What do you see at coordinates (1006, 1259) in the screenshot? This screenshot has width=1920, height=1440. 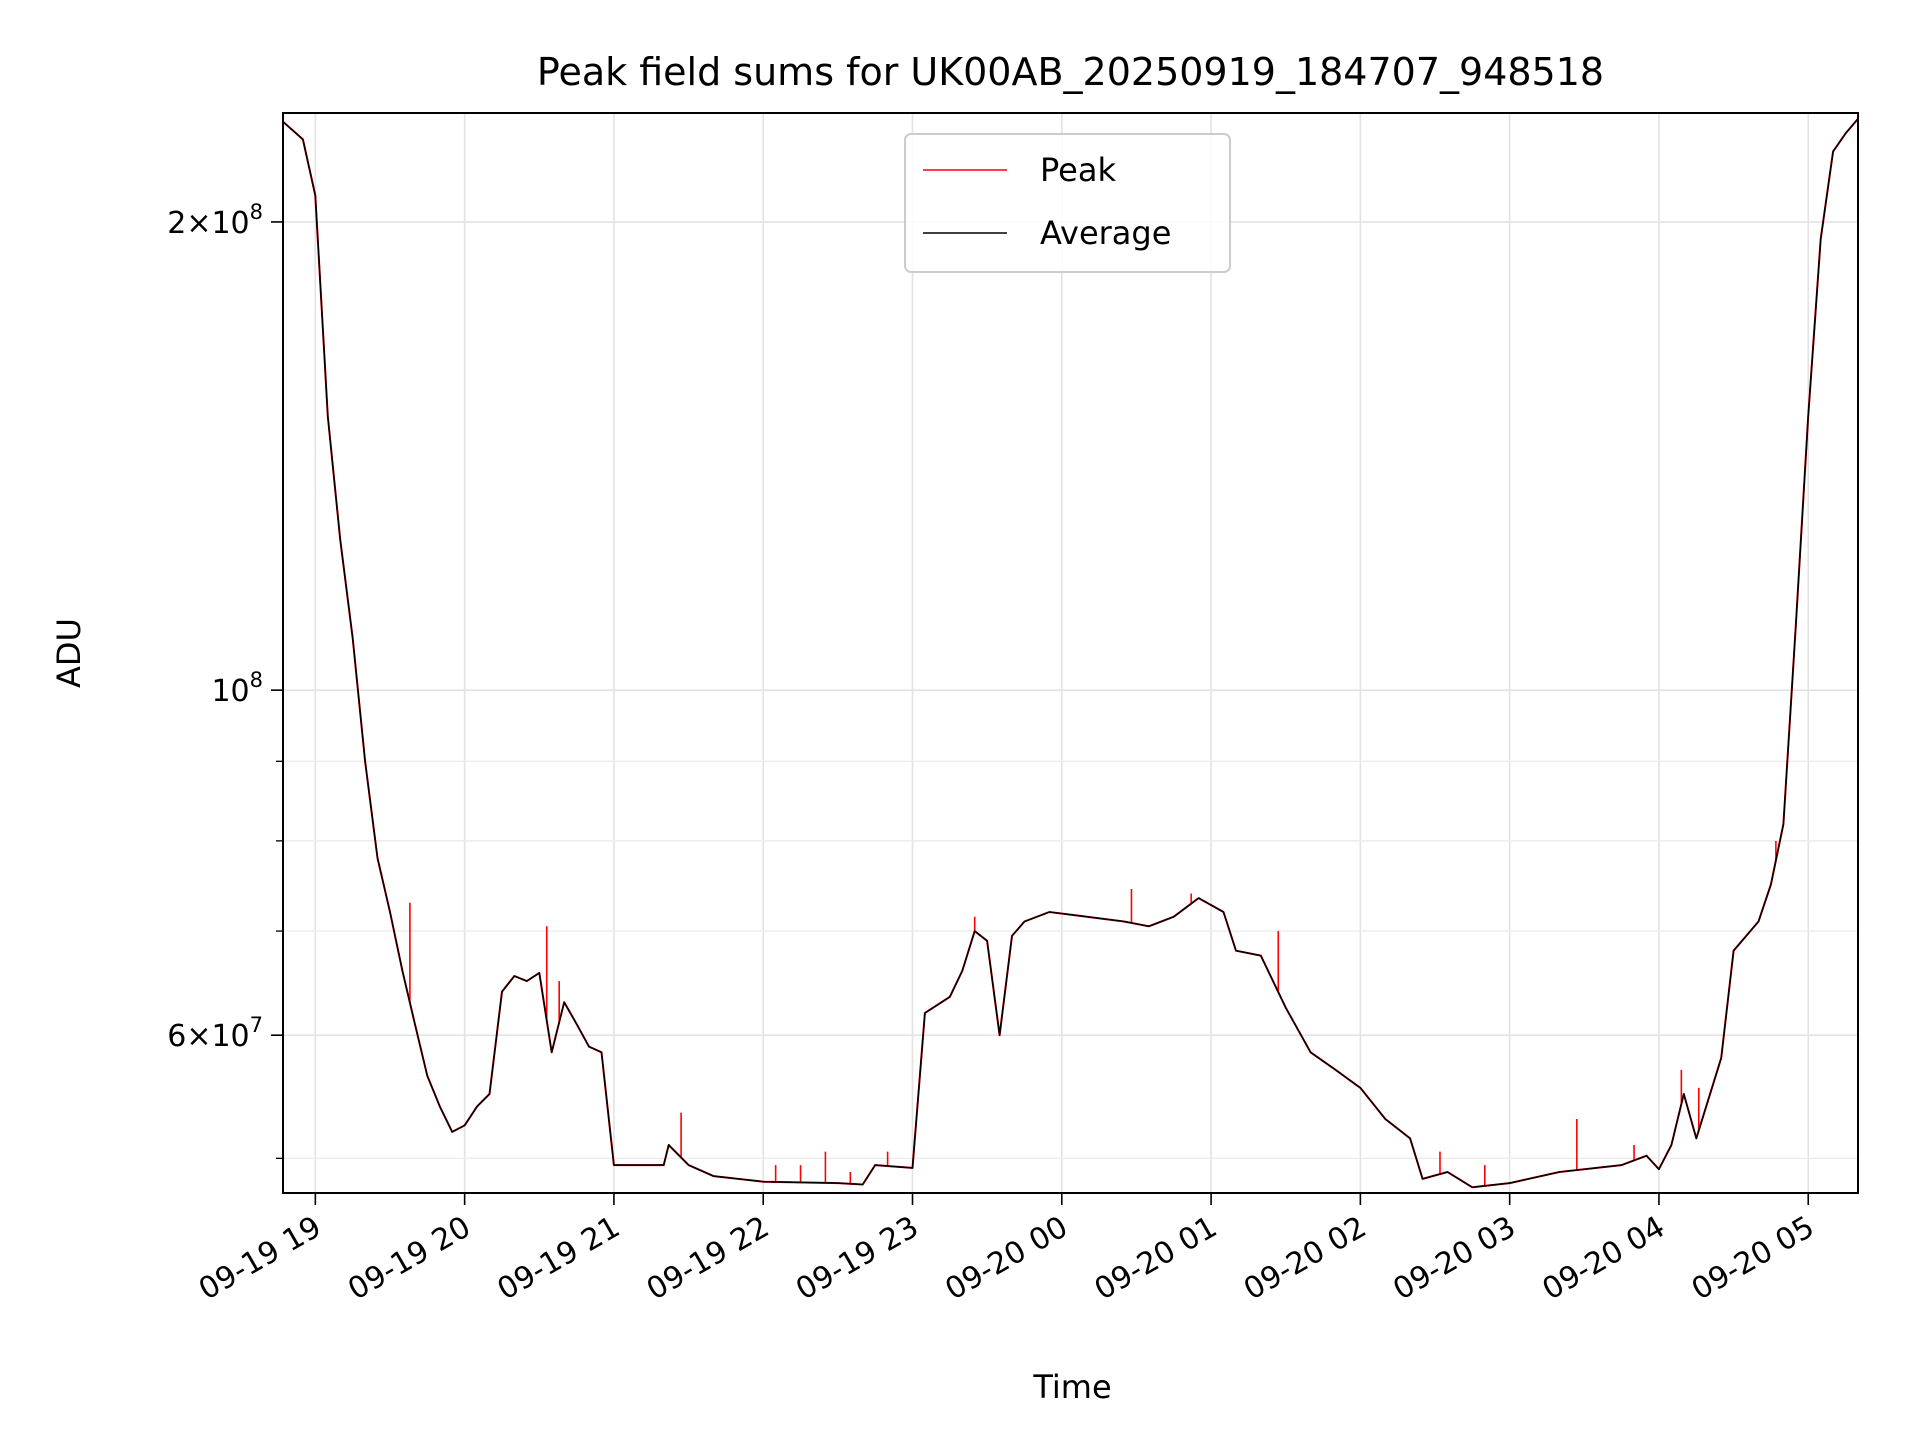 I see `x-tick-label: 09-20 00` at bounding box center [1006, 1259].